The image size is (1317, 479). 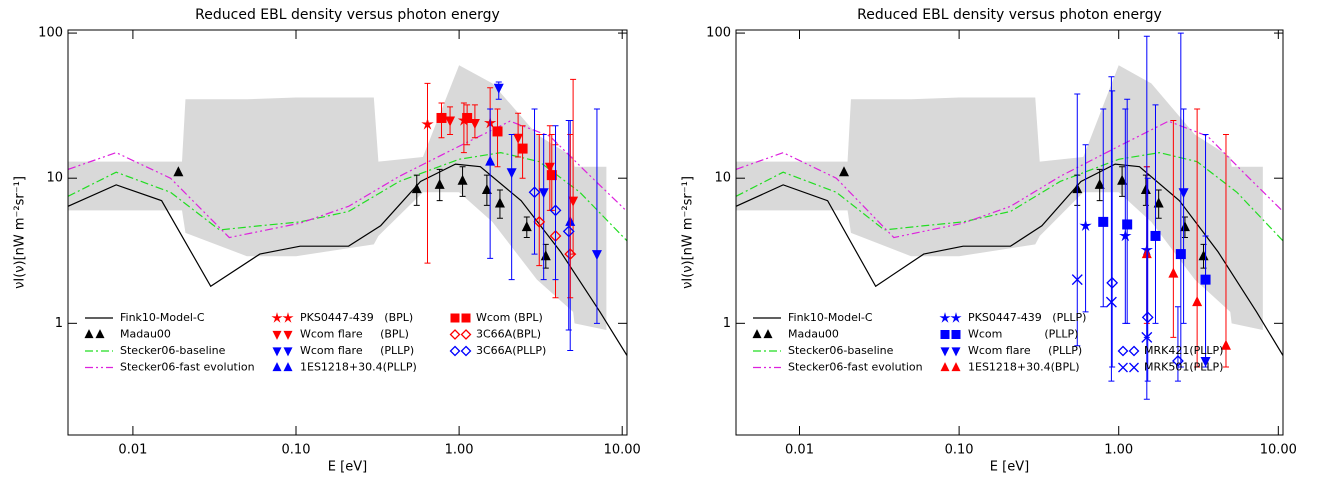 What do you see at coordinates (162, 317) in the screenshot?
I see `legend-label: Fink10-Model-C` at bounding box center [162, 317].